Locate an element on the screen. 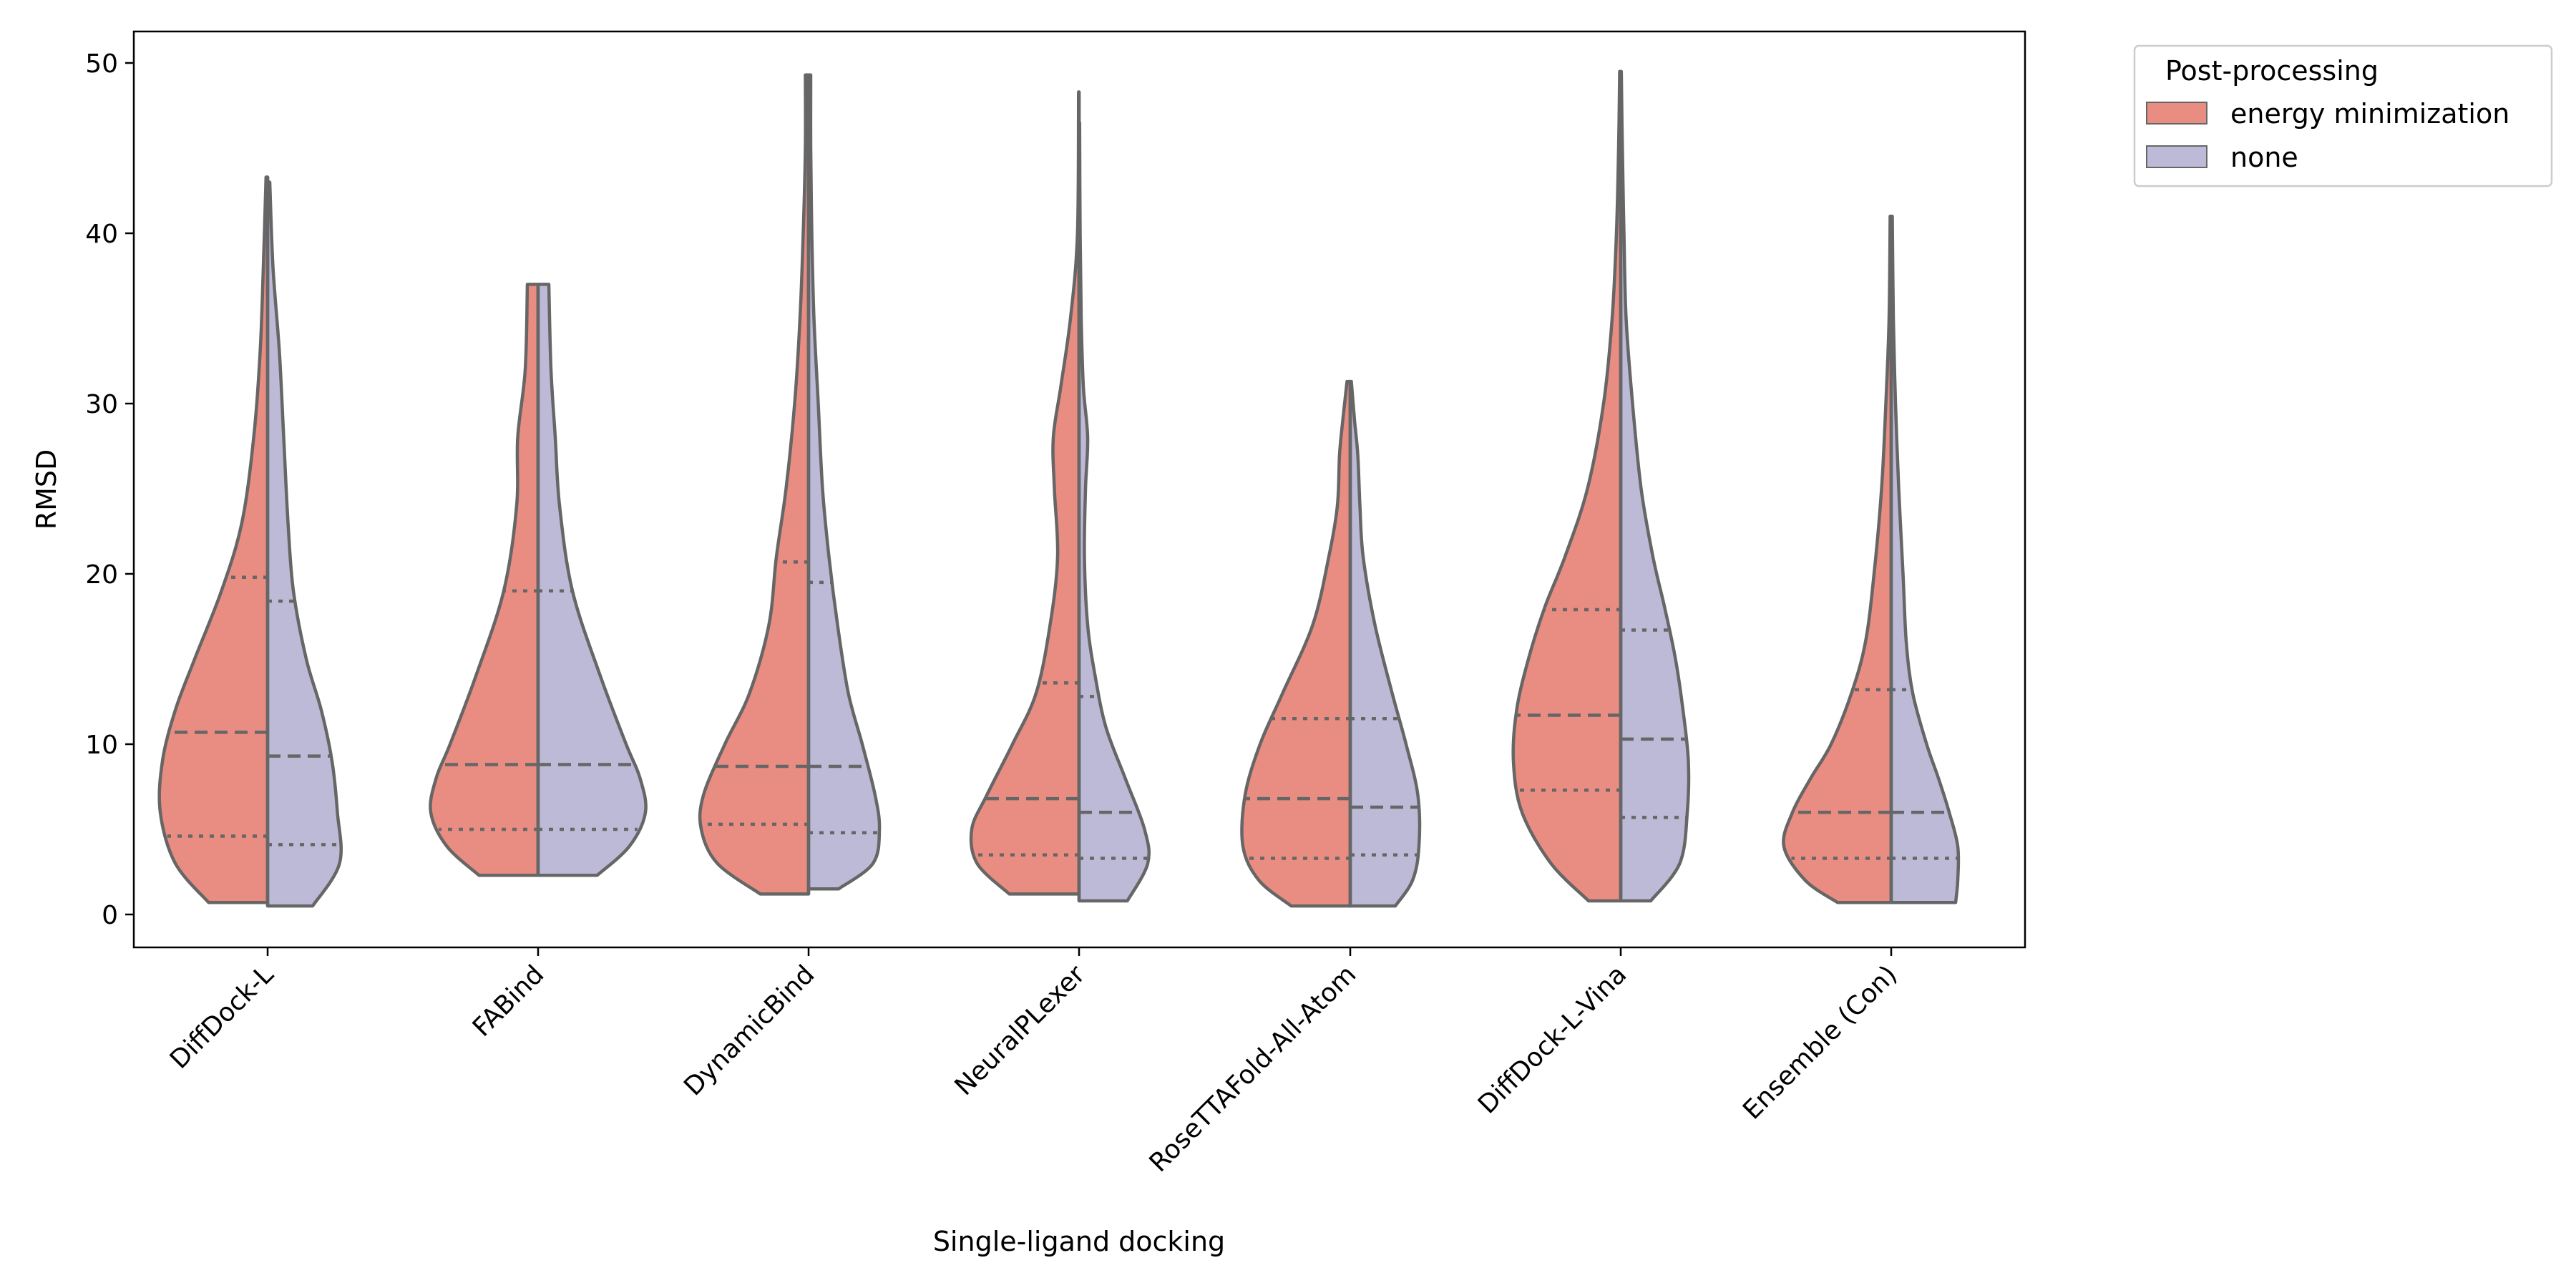 This screenshot has width=2576, height=1288. y-tick-label-10: 10 is located at coordinates (101, 745).